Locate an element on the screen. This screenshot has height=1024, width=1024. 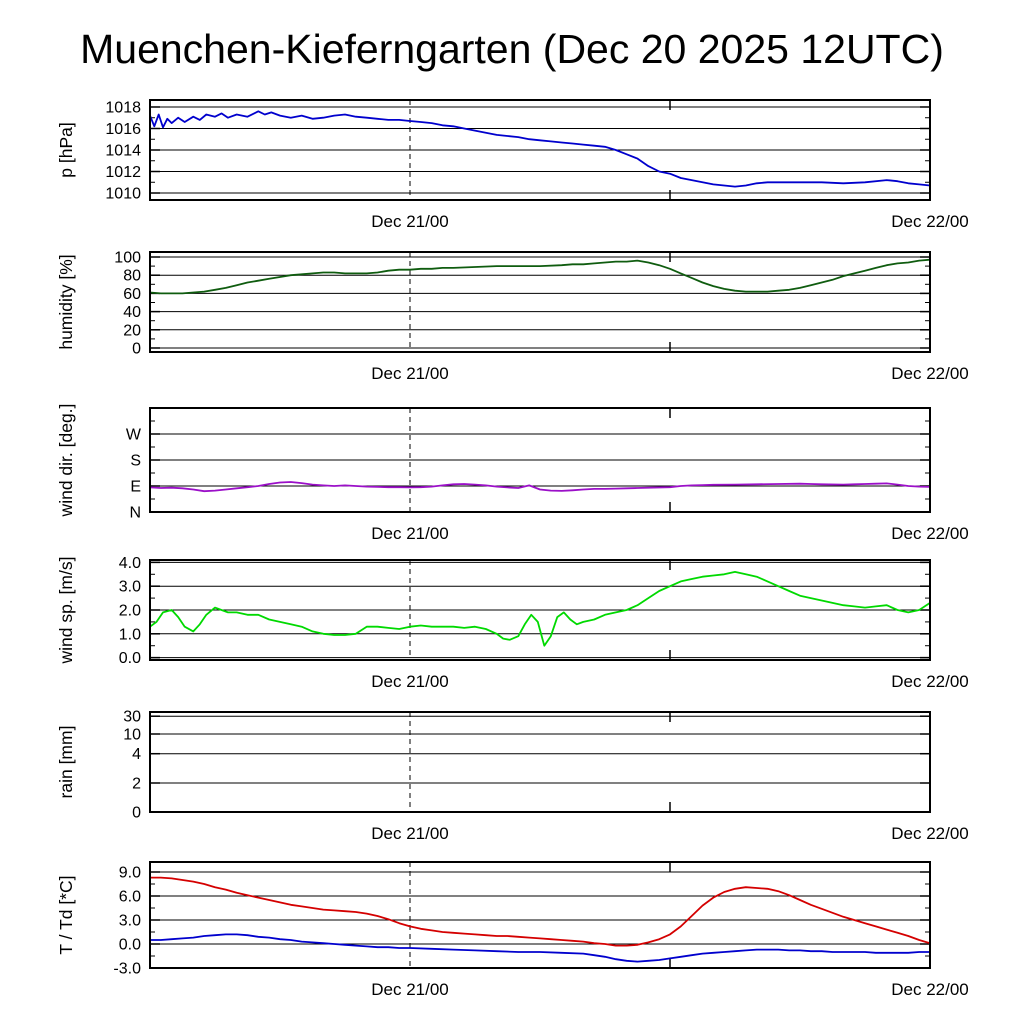
pressure-ylabel: p [hPa] is located at coordinates (66, 149).